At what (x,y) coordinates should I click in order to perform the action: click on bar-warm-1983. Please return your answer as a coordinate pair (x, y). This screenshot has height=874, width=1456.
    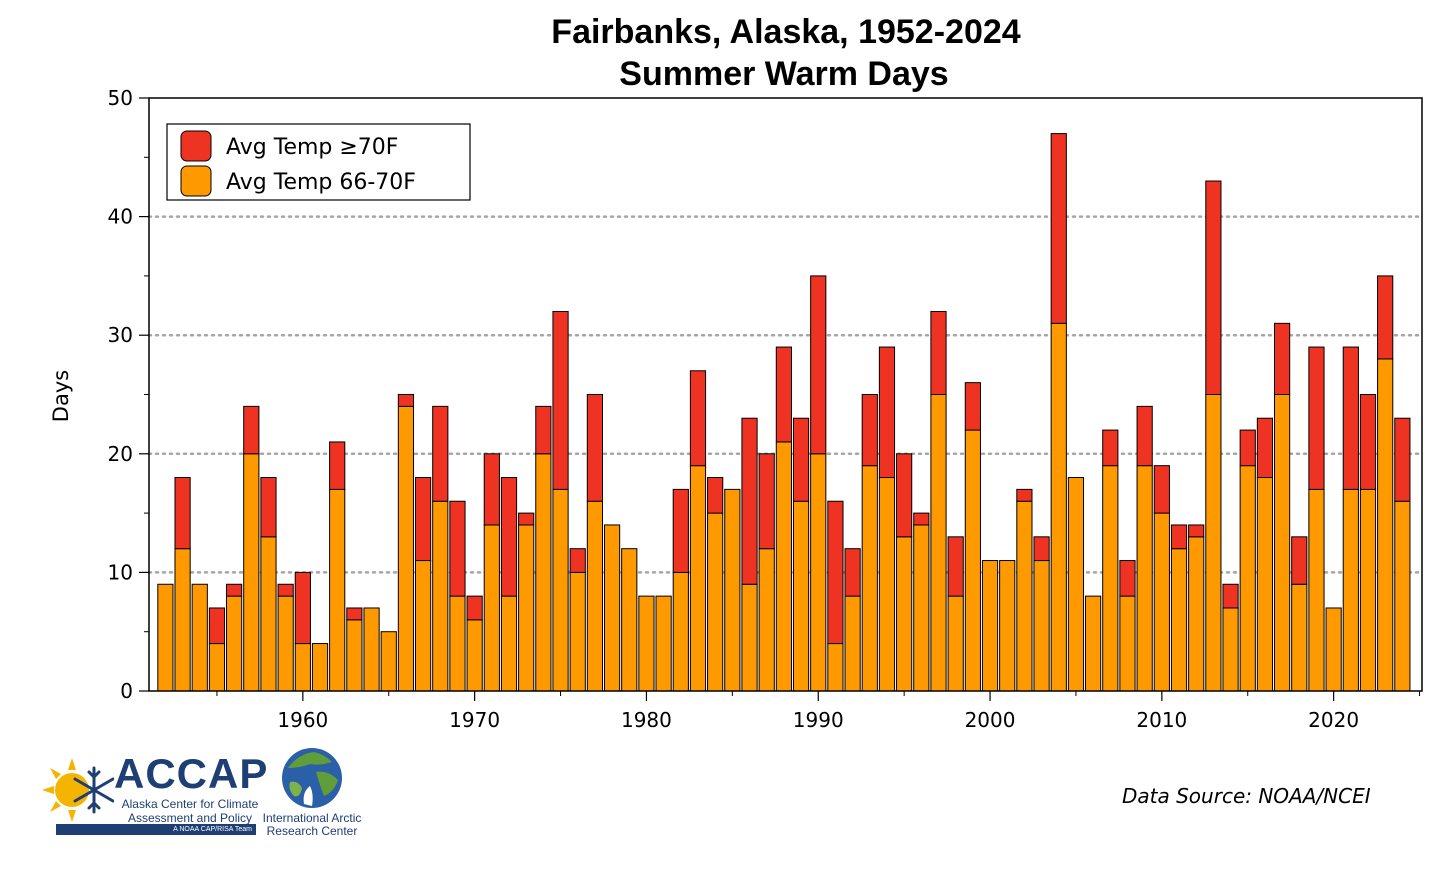
    Looking at the image, I should click on (698, 578).